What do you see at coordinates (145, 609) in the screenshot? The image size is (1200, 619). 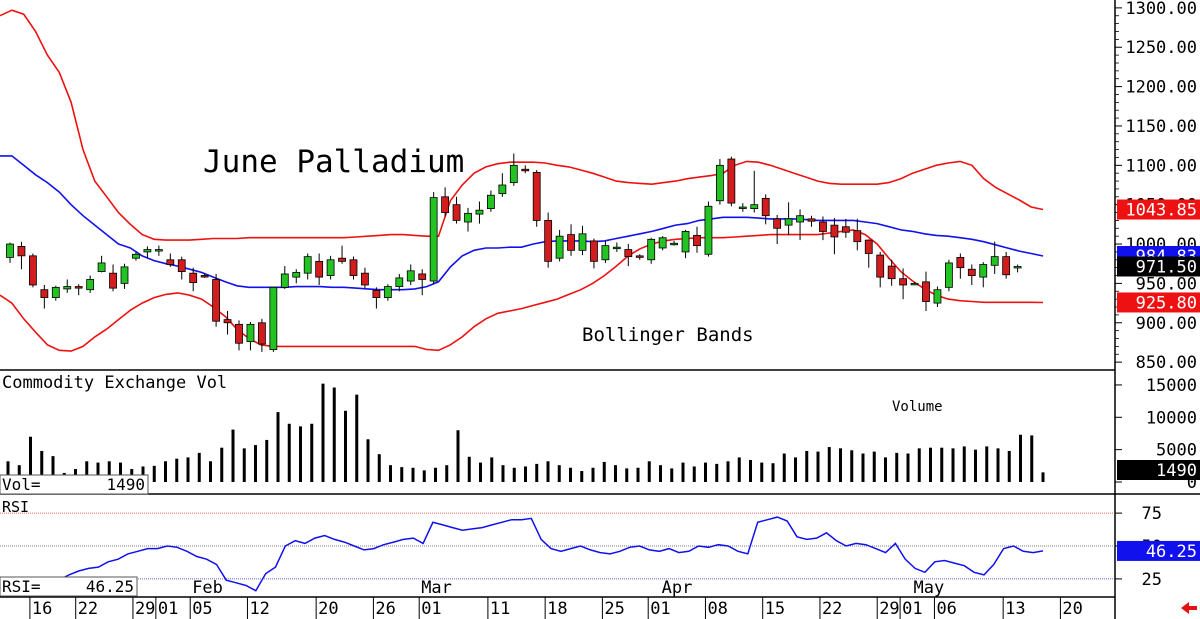 I see `x-tick-label: 29` at bounding box center [145, 609].